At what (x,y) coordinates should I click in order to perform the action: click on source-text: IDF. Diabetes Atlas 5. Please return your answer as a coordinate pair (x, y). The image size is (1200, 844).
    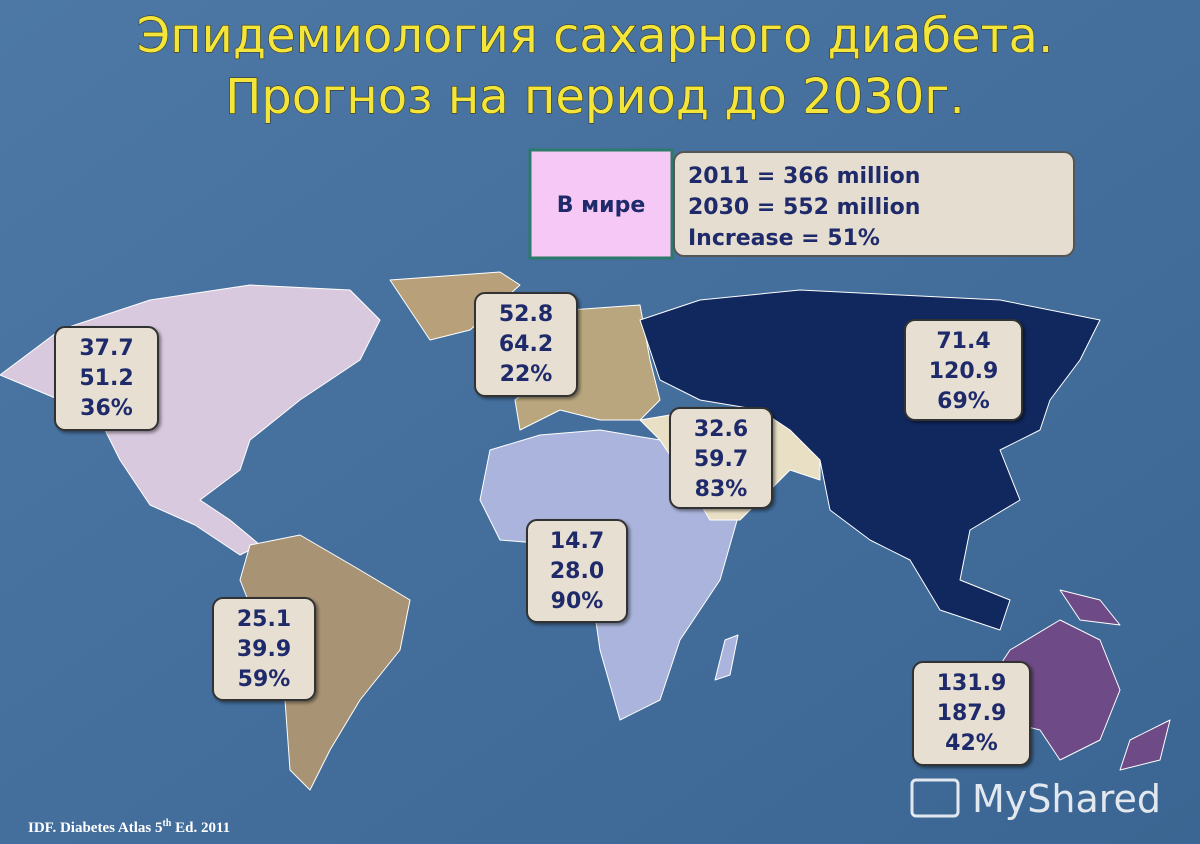
    Looking at the image, I should click on (95, 828).